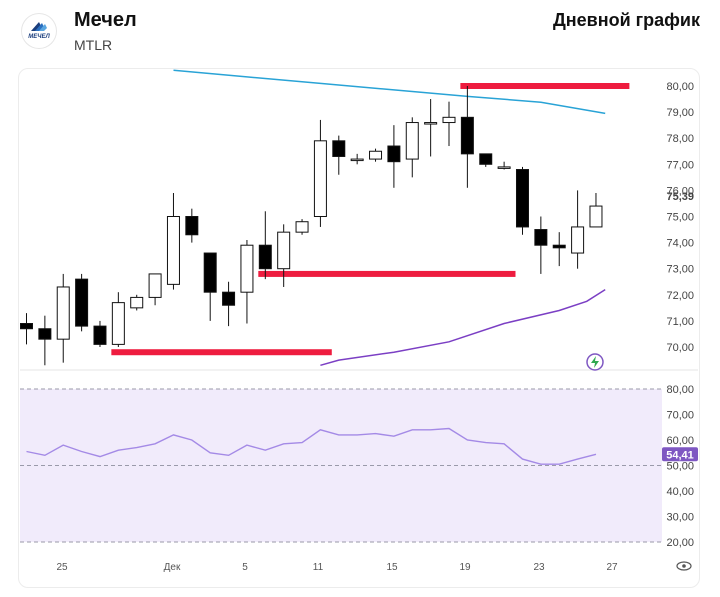  I want to click on price-axis-tick: 77,00, so click(680, 165).